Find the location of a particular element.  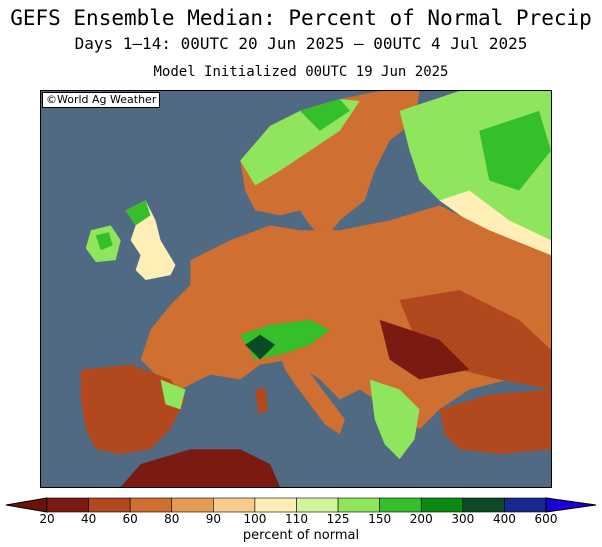

balkans is located at coordinates (394, 419).